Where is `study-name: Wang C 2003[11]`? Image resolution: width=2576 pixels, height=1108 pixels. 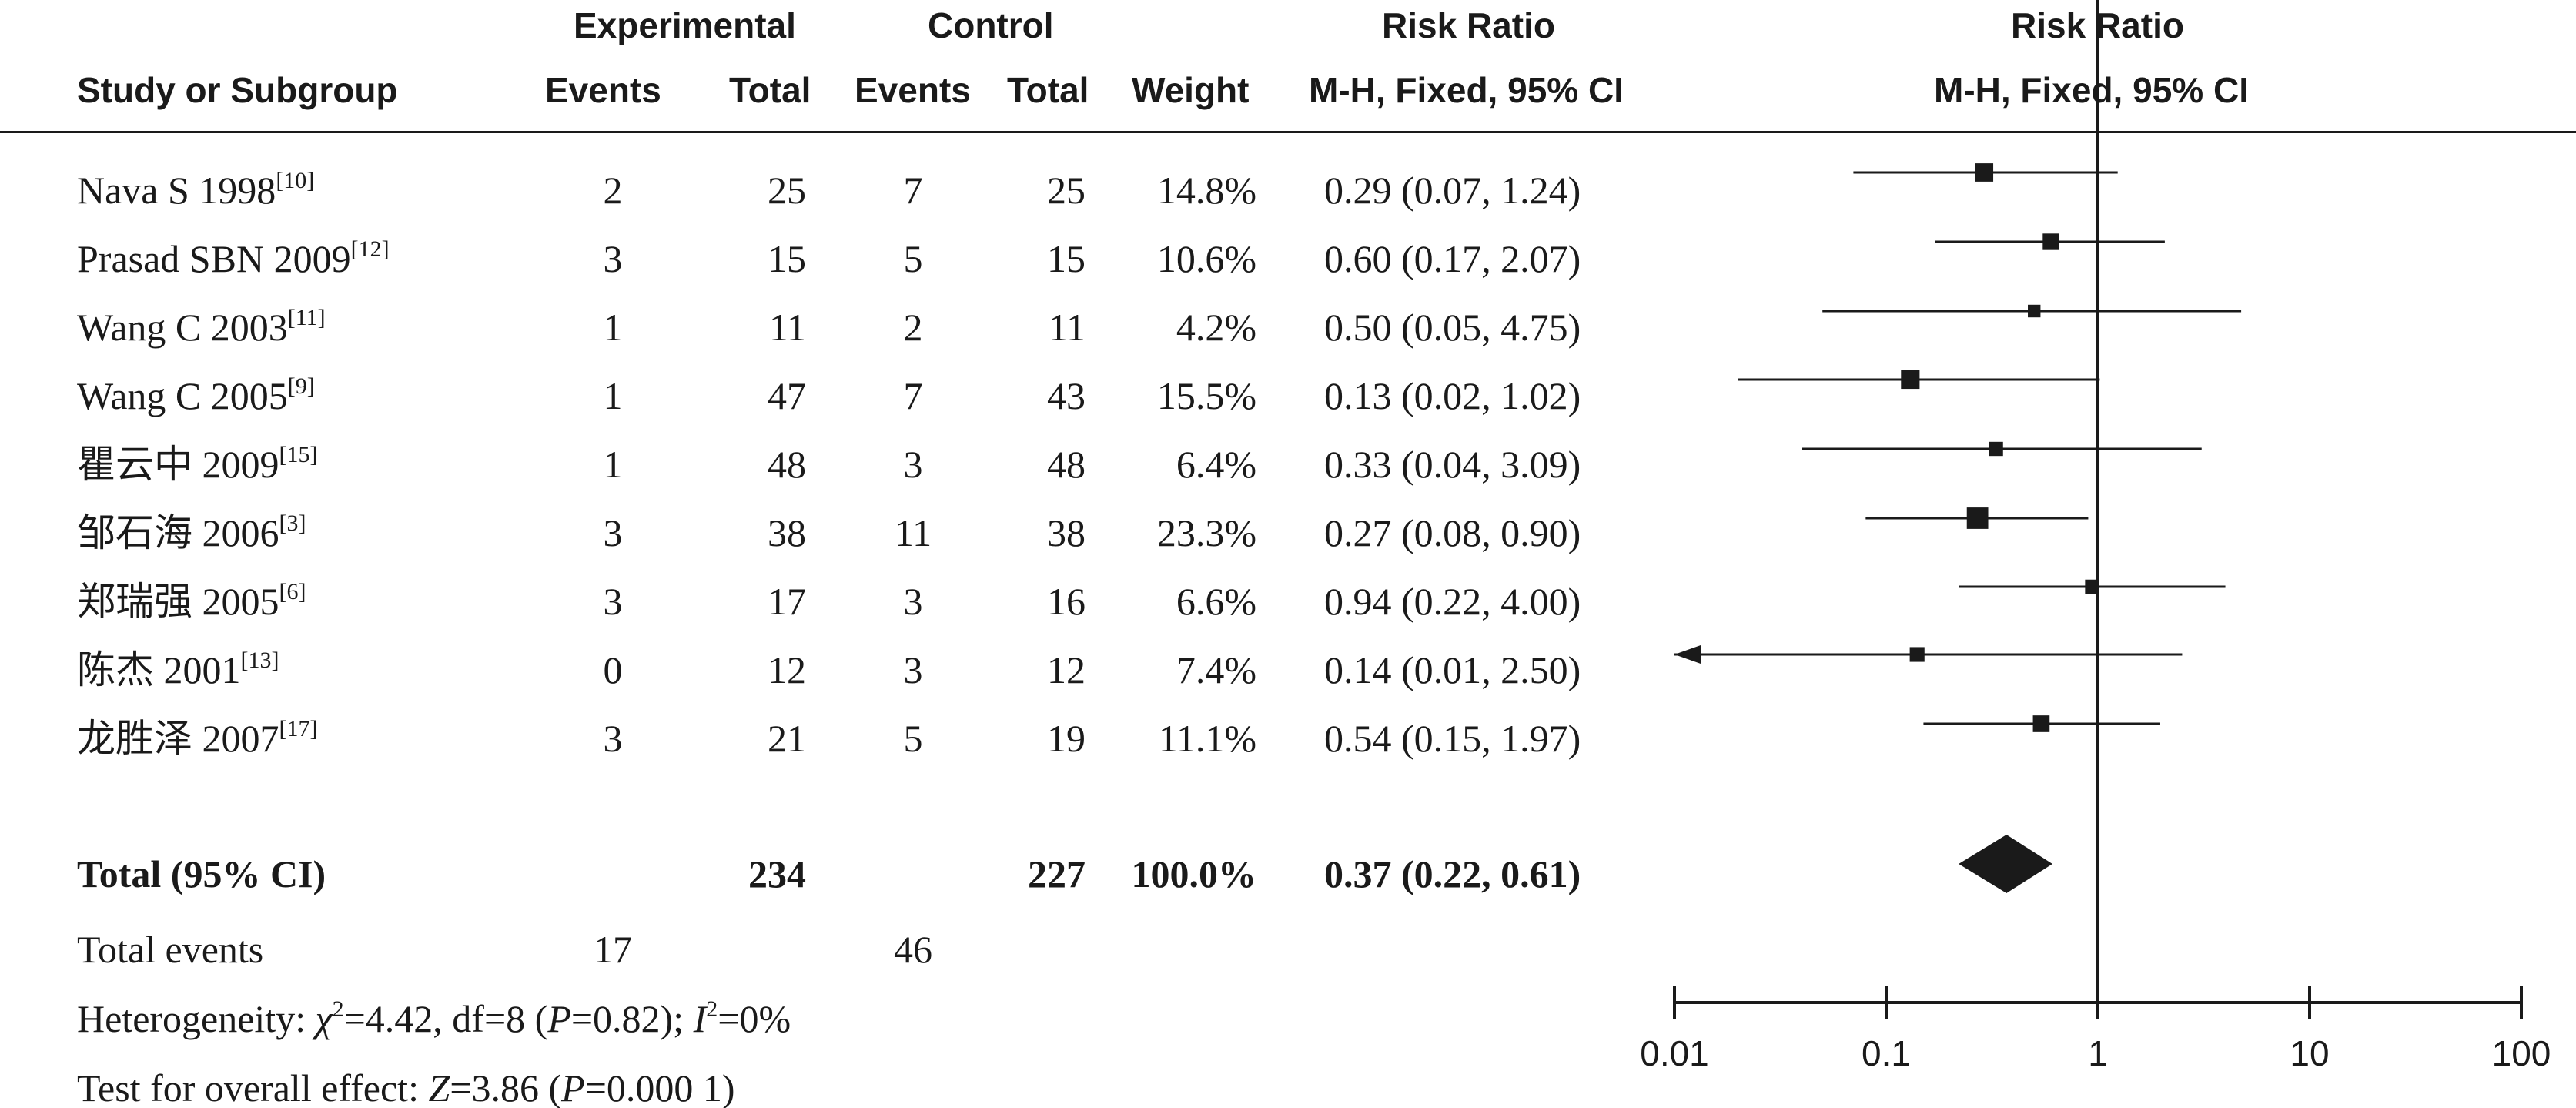 study-name: Wang C 2003[11] is located at coordinates (201, 327).